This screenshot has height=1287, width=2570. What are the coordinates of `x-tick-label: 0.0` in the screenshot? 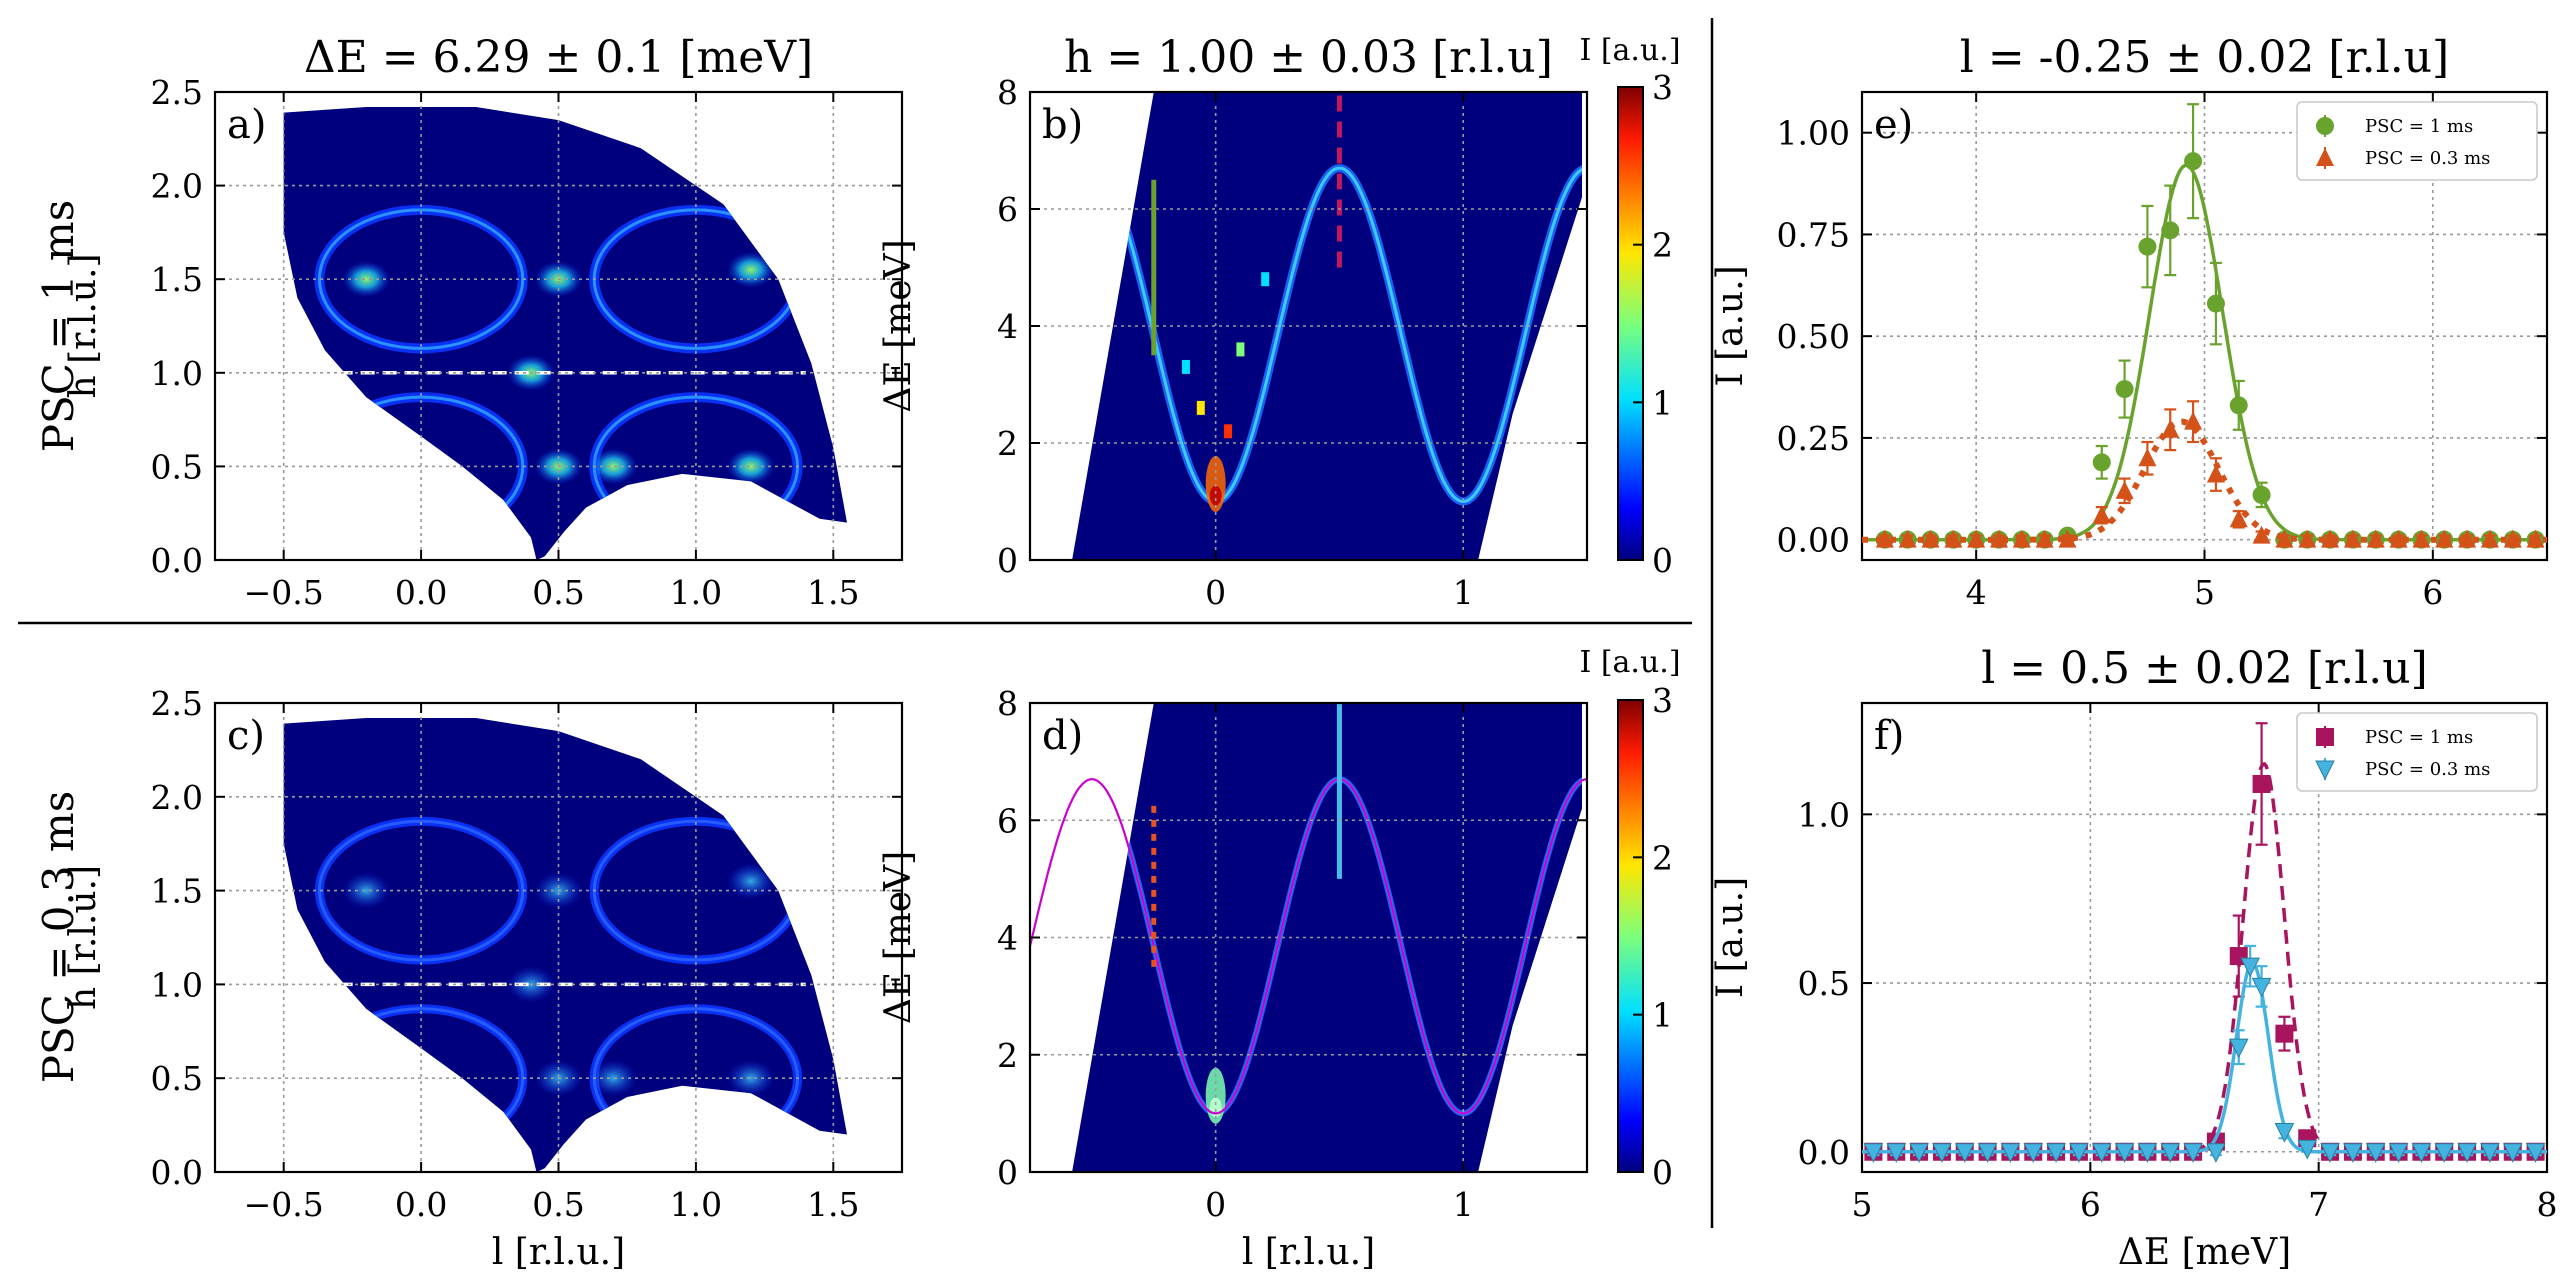 It's located at (421, 592).